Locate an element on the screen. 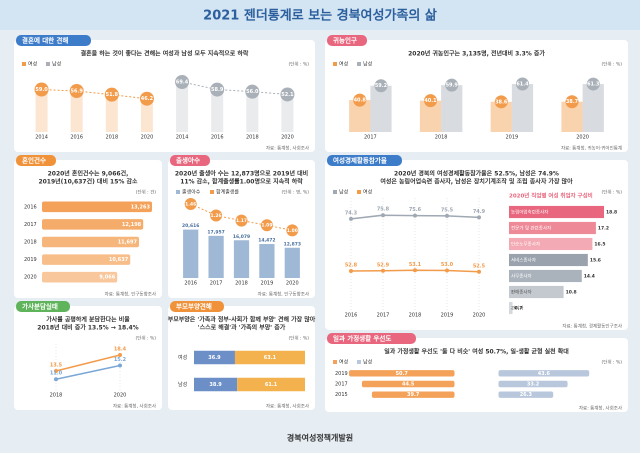 The width and height of the screenshot is (640, 453). value-label: 74.9 is located at coordinates (479, 212).